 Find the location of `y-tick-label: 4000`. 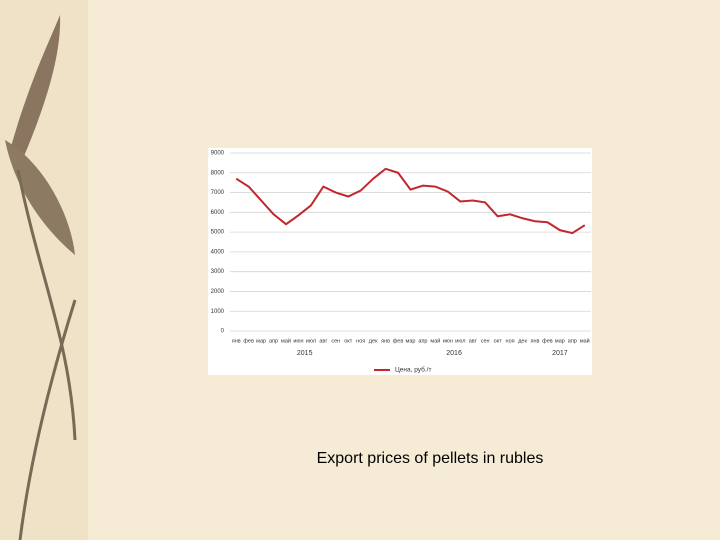

y-tick-label: 4000 is located at coordinates (218, 252).